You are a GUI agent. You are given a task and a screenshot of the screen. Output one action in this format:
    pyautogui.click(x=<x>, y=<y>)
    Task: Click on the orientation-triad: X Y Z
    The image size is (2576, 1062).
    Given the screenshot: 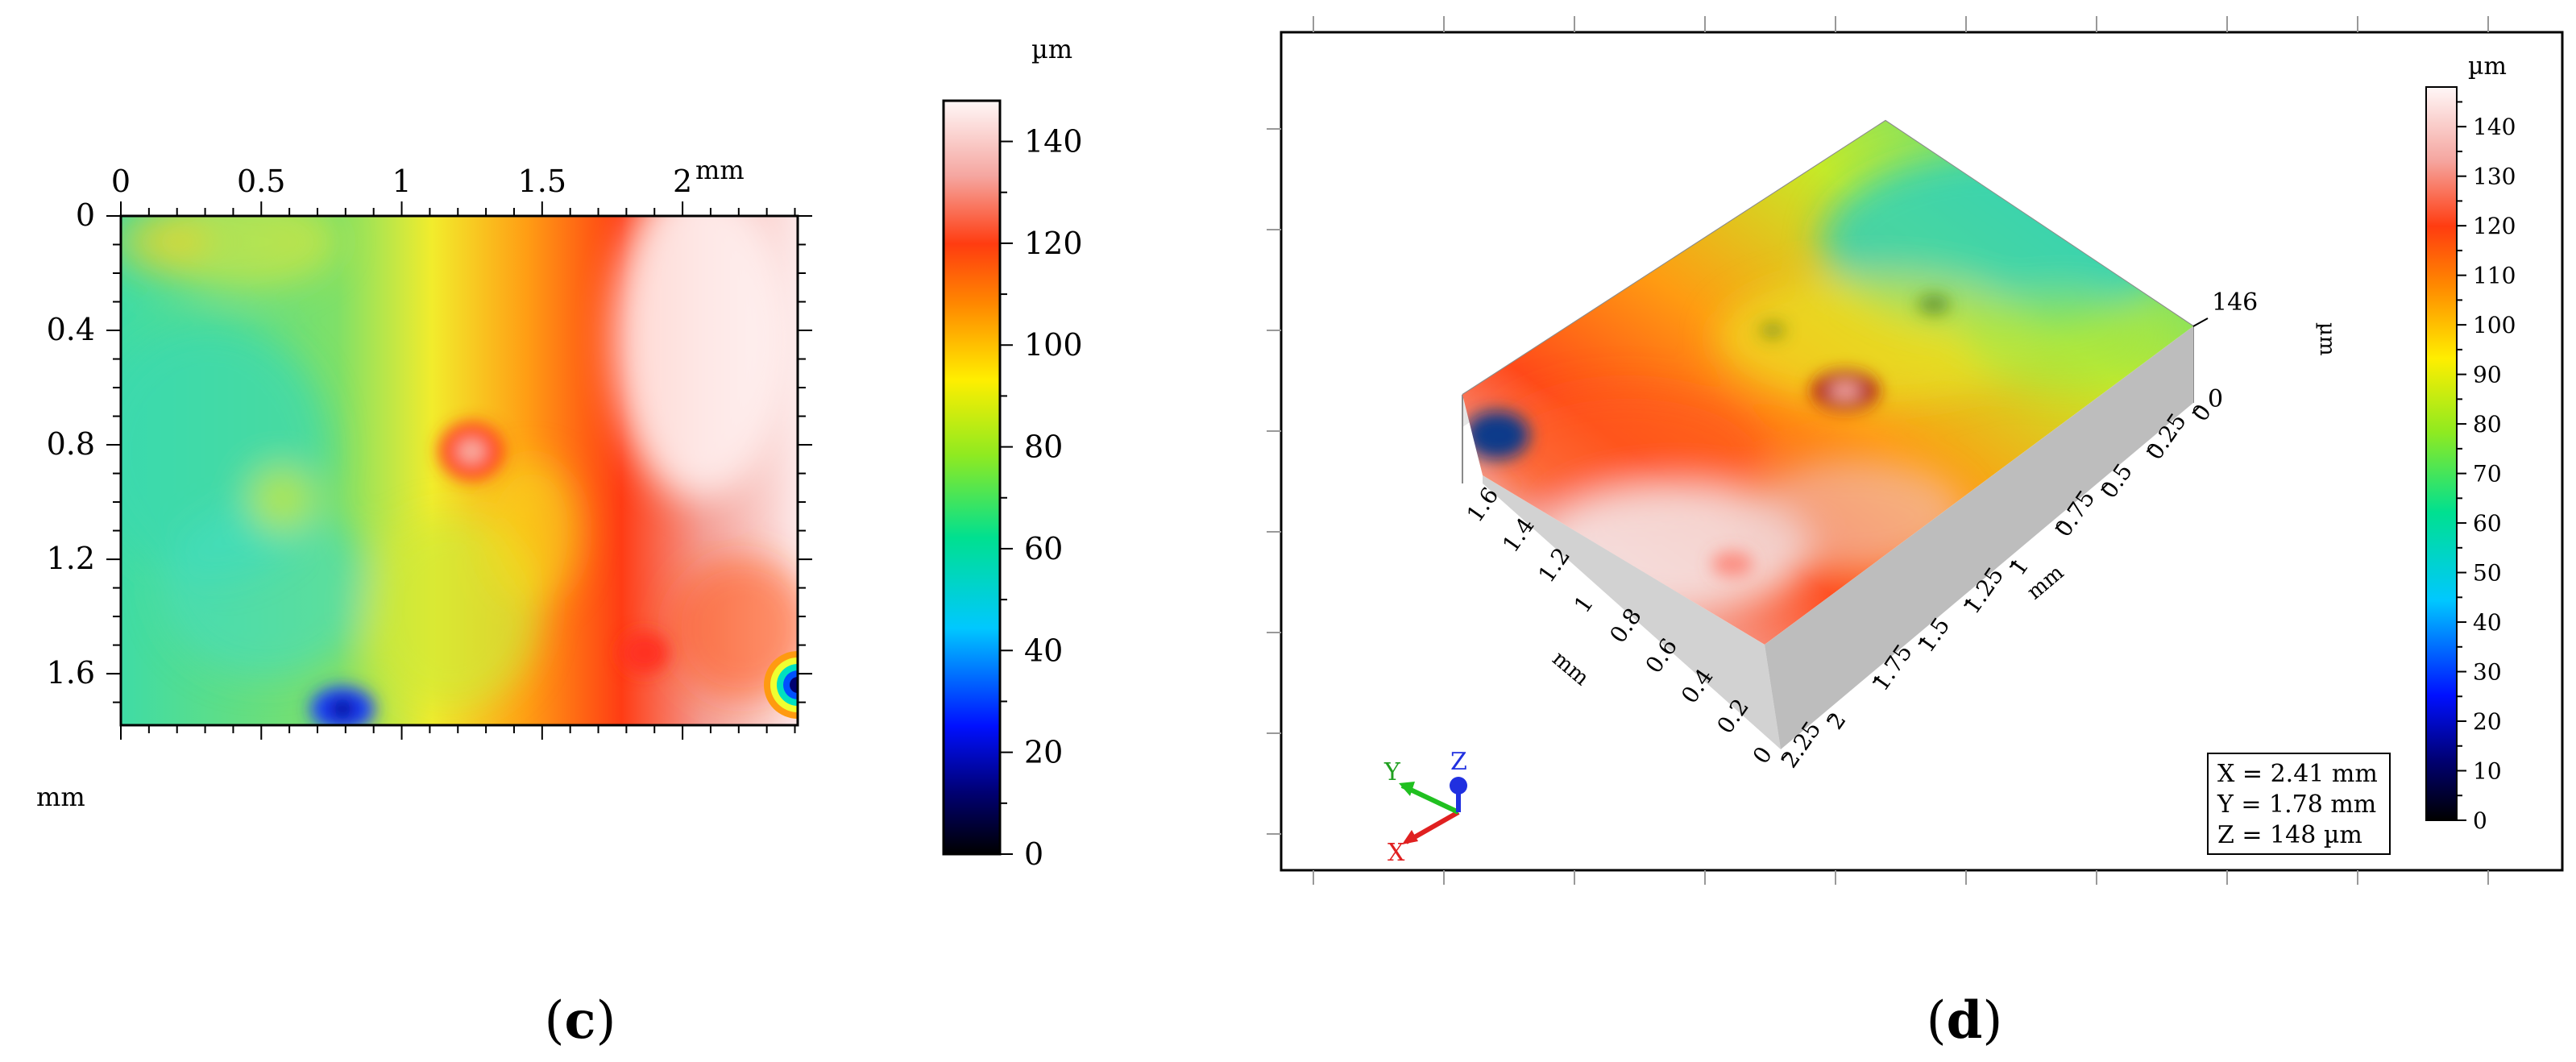 What is the action you would take?
    pyautogui.click(x=1425, y=807)
    